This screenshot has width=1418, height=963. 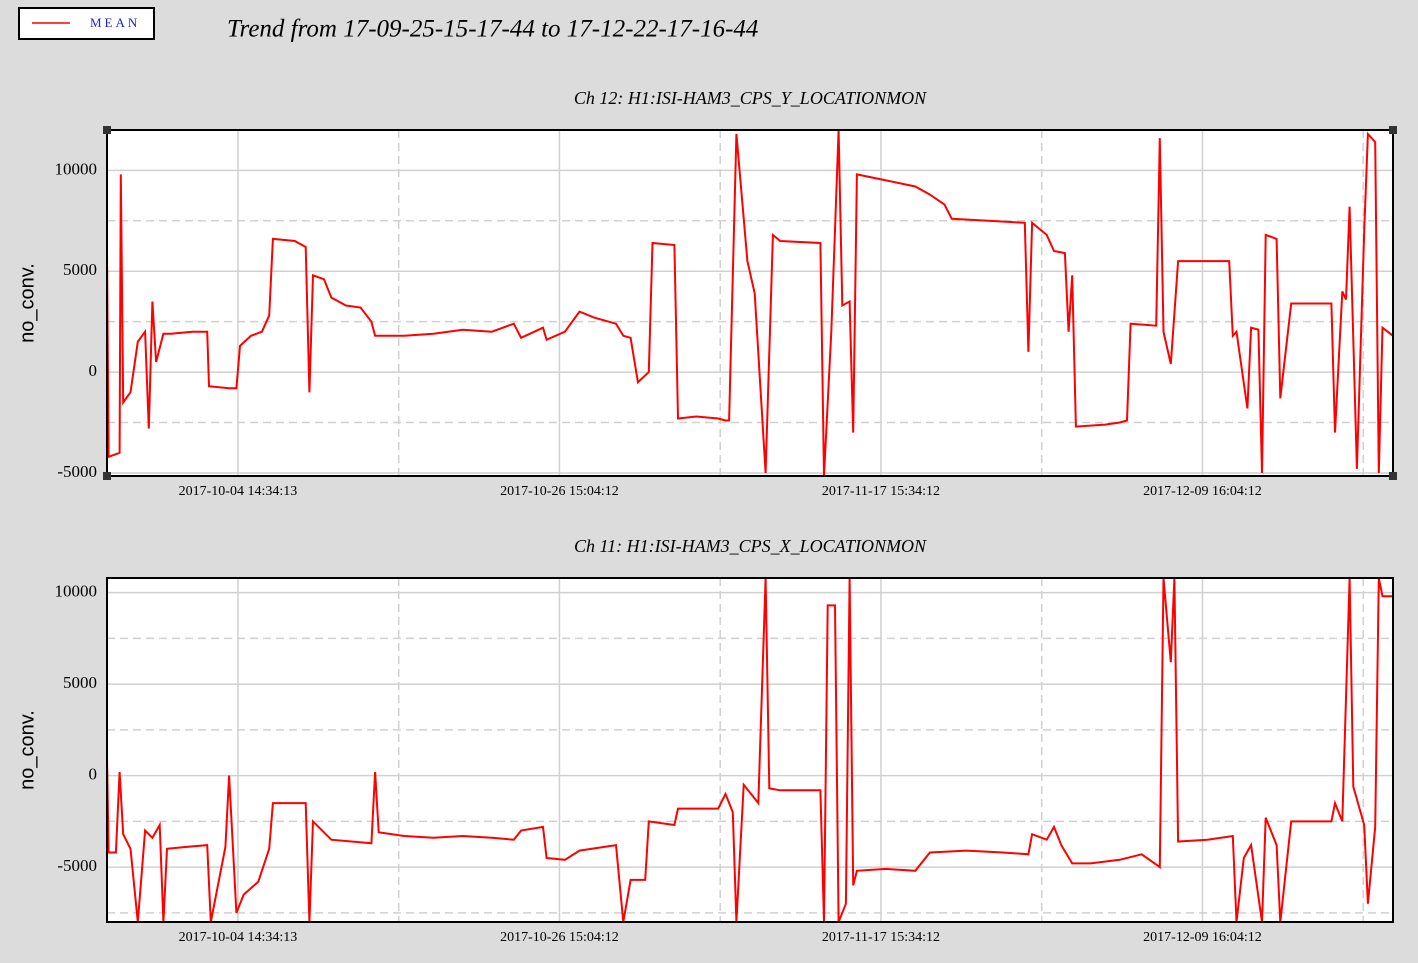 What do you see at coordinates (115, 22) in the screenshot?
I see `legend-label: MEAN` at bounding box center [115, 22].